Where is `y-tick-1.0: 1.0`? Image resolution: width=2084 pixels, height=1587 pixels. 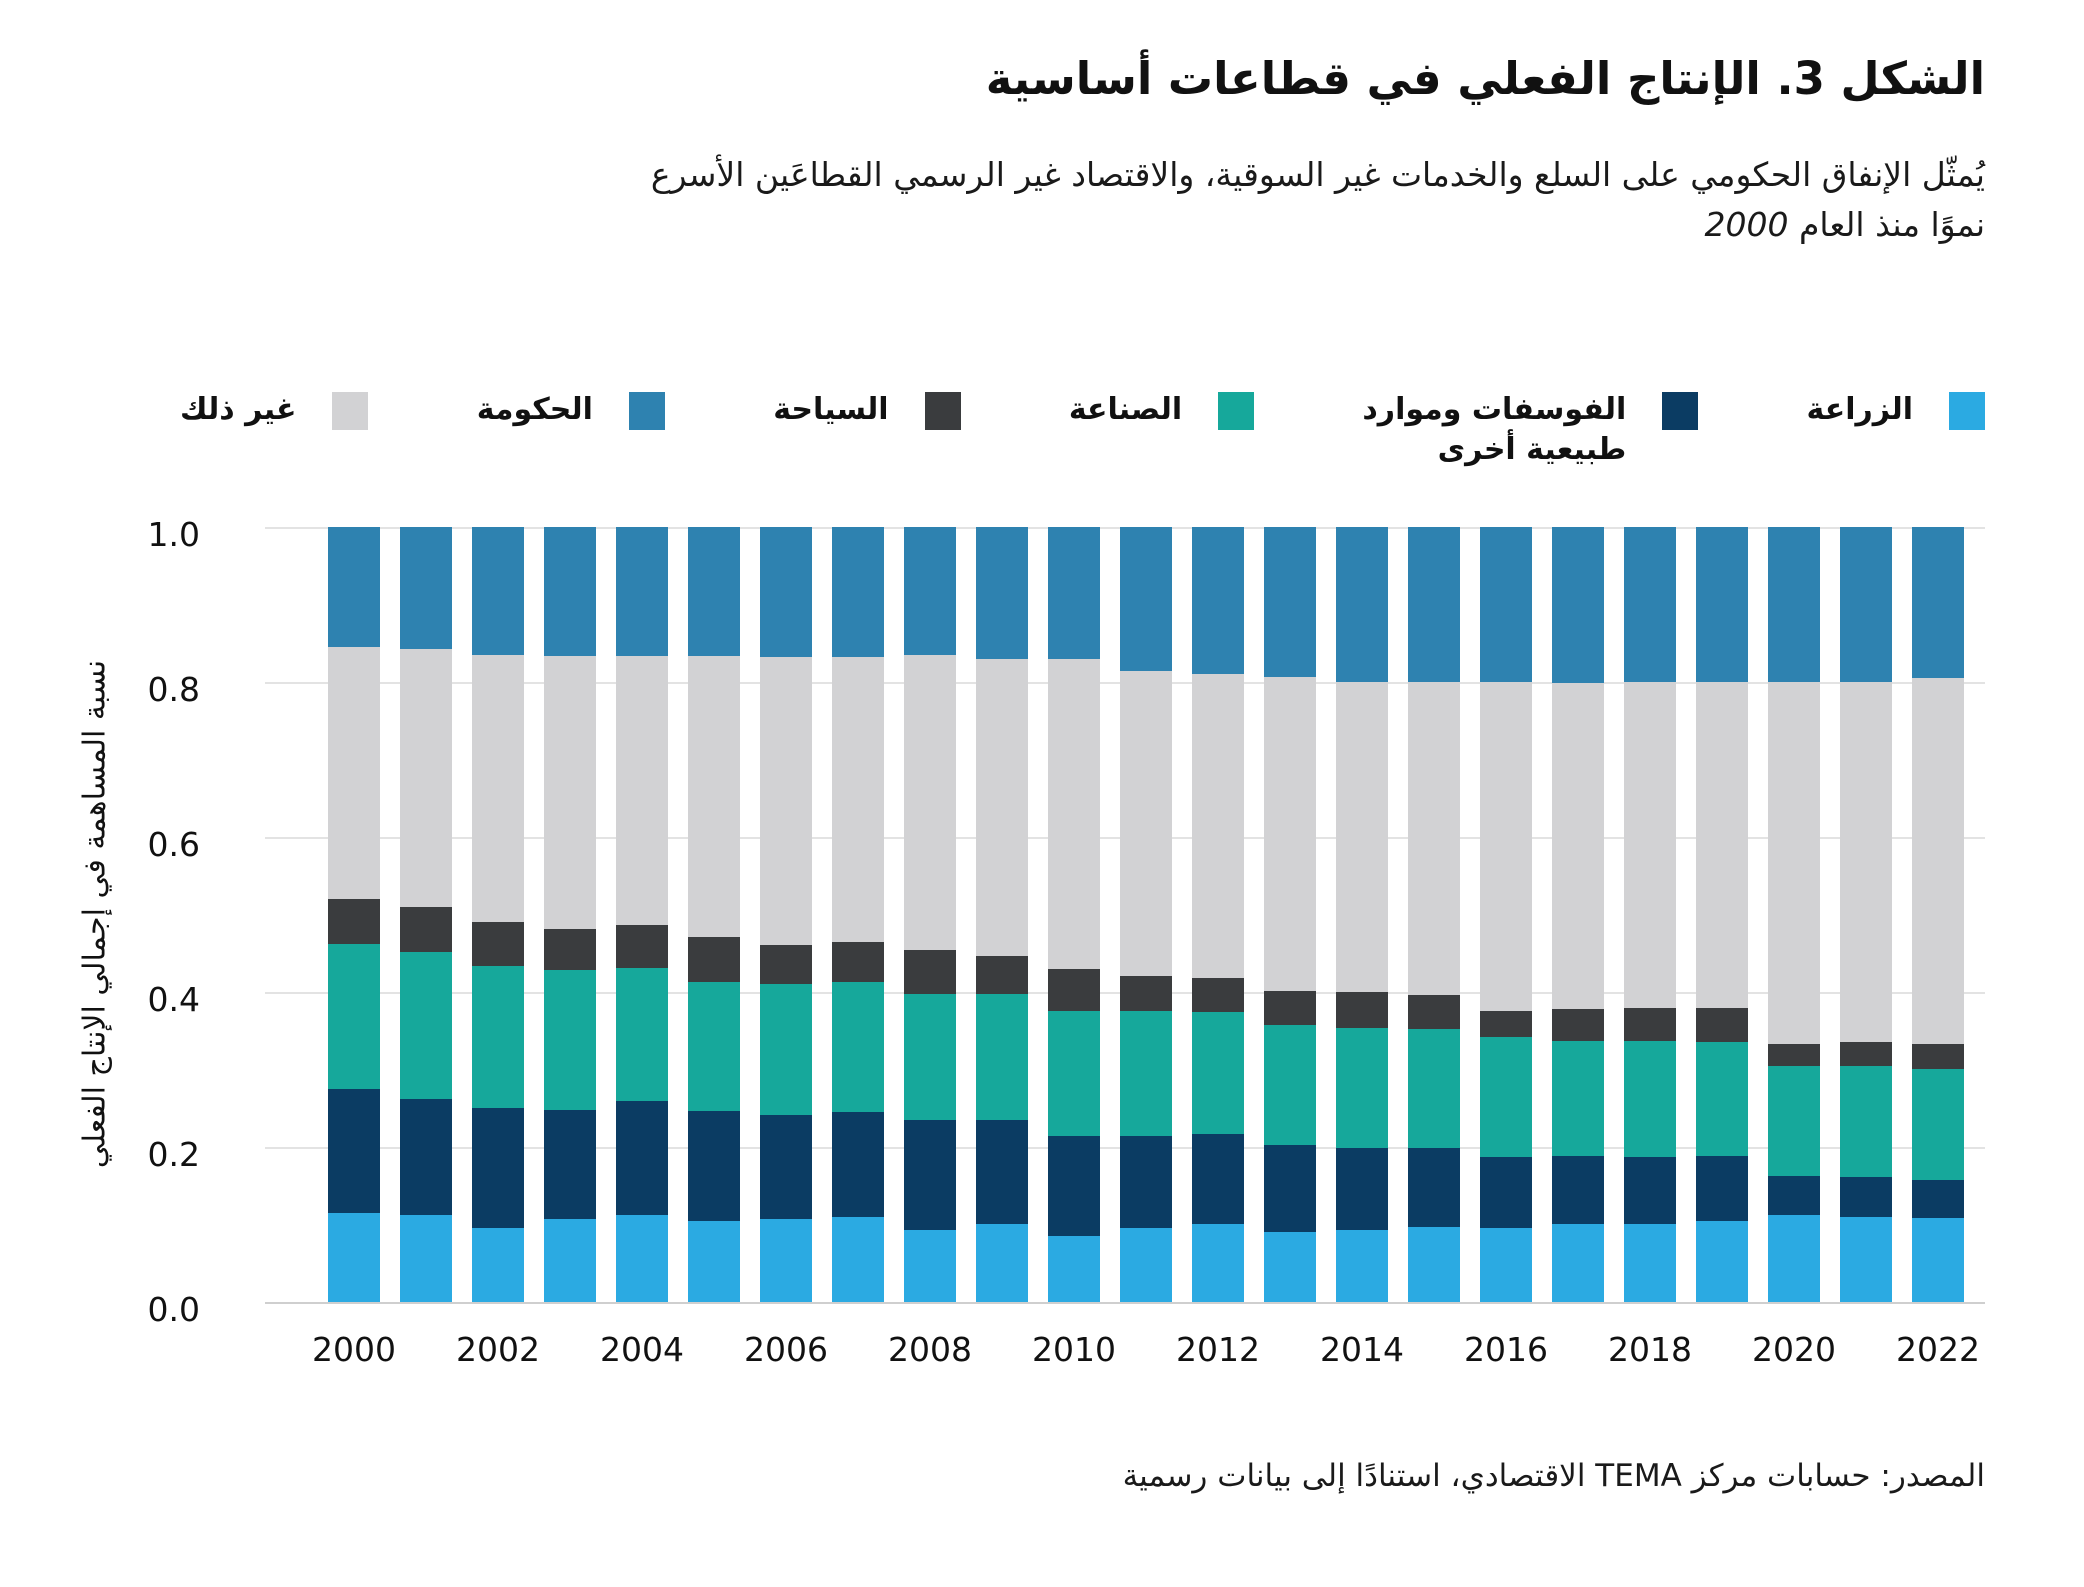 y-tick-1.0: 1.0 is located at coordinates (173, 534).